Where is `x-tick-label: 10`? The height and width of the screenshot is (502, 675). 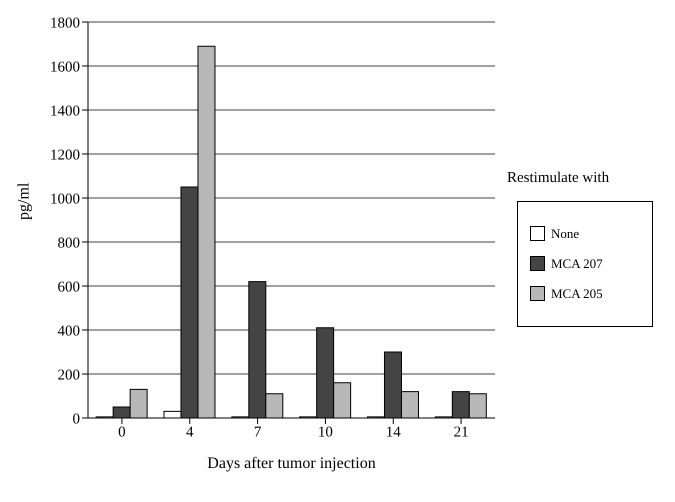 x-tick-label: 10 is located at coordinates (325, 432).